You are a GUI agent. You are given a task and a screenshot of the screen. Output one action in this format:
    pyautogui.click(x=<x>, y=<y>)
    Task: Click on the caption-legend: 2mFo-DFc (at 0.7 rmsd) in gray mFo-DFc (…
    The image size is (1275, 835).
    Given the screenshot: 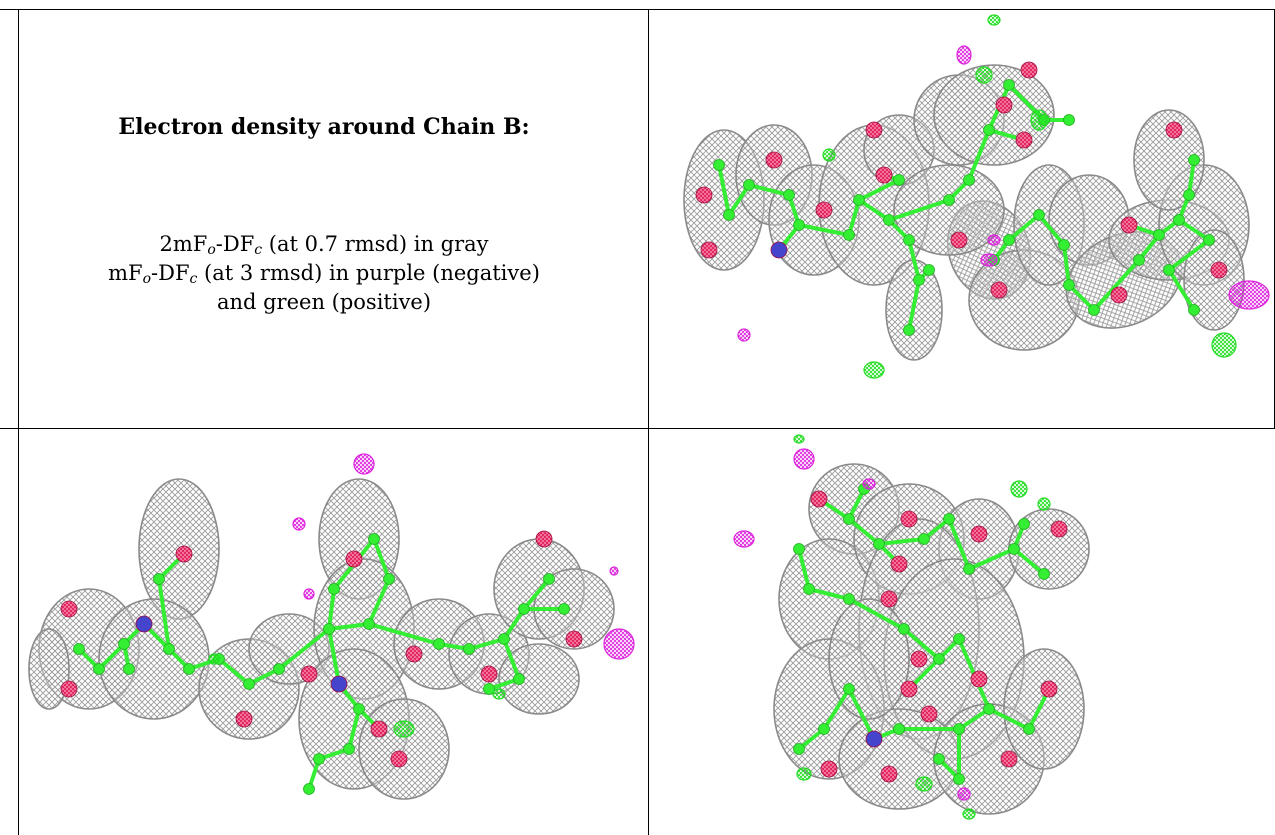 What is the action you would take?
    pyautogui.click(x=333, y=273)
    